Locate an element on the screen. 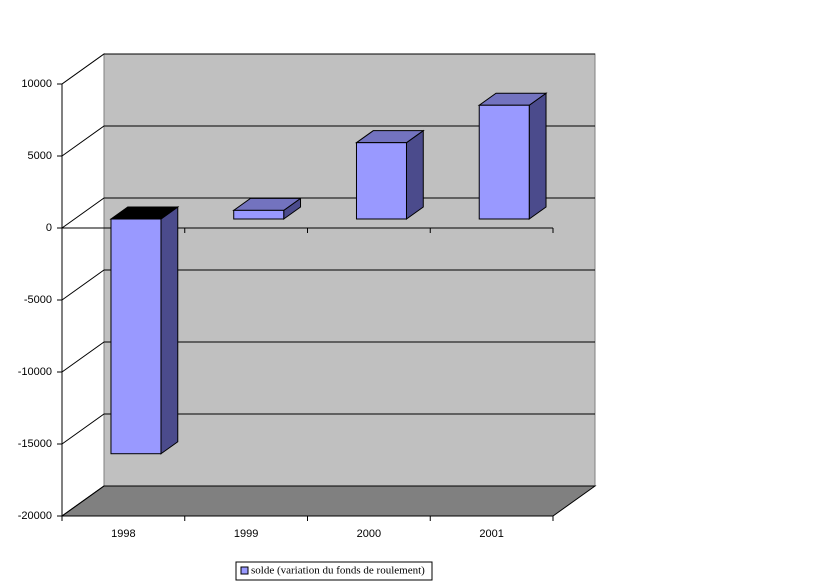  legend-swatch is located at coordinates (244, 570).